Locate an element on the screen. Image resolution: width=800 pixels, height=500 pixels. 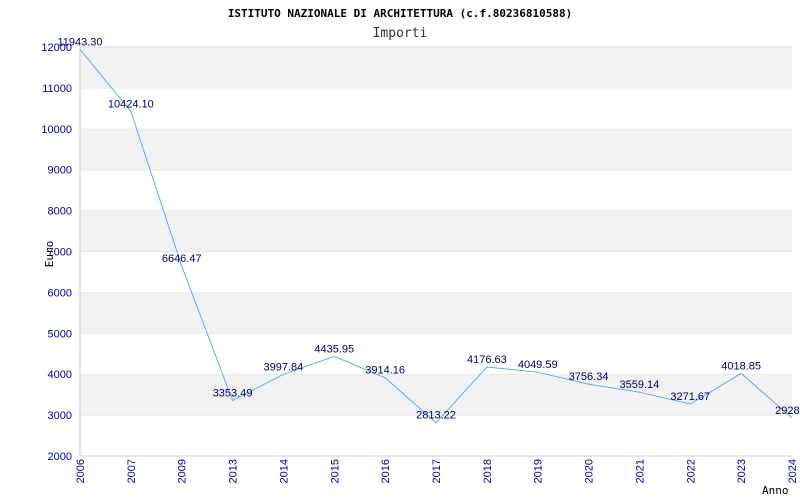
x-tick-label: 2020 is located at coordinates (590, 471).